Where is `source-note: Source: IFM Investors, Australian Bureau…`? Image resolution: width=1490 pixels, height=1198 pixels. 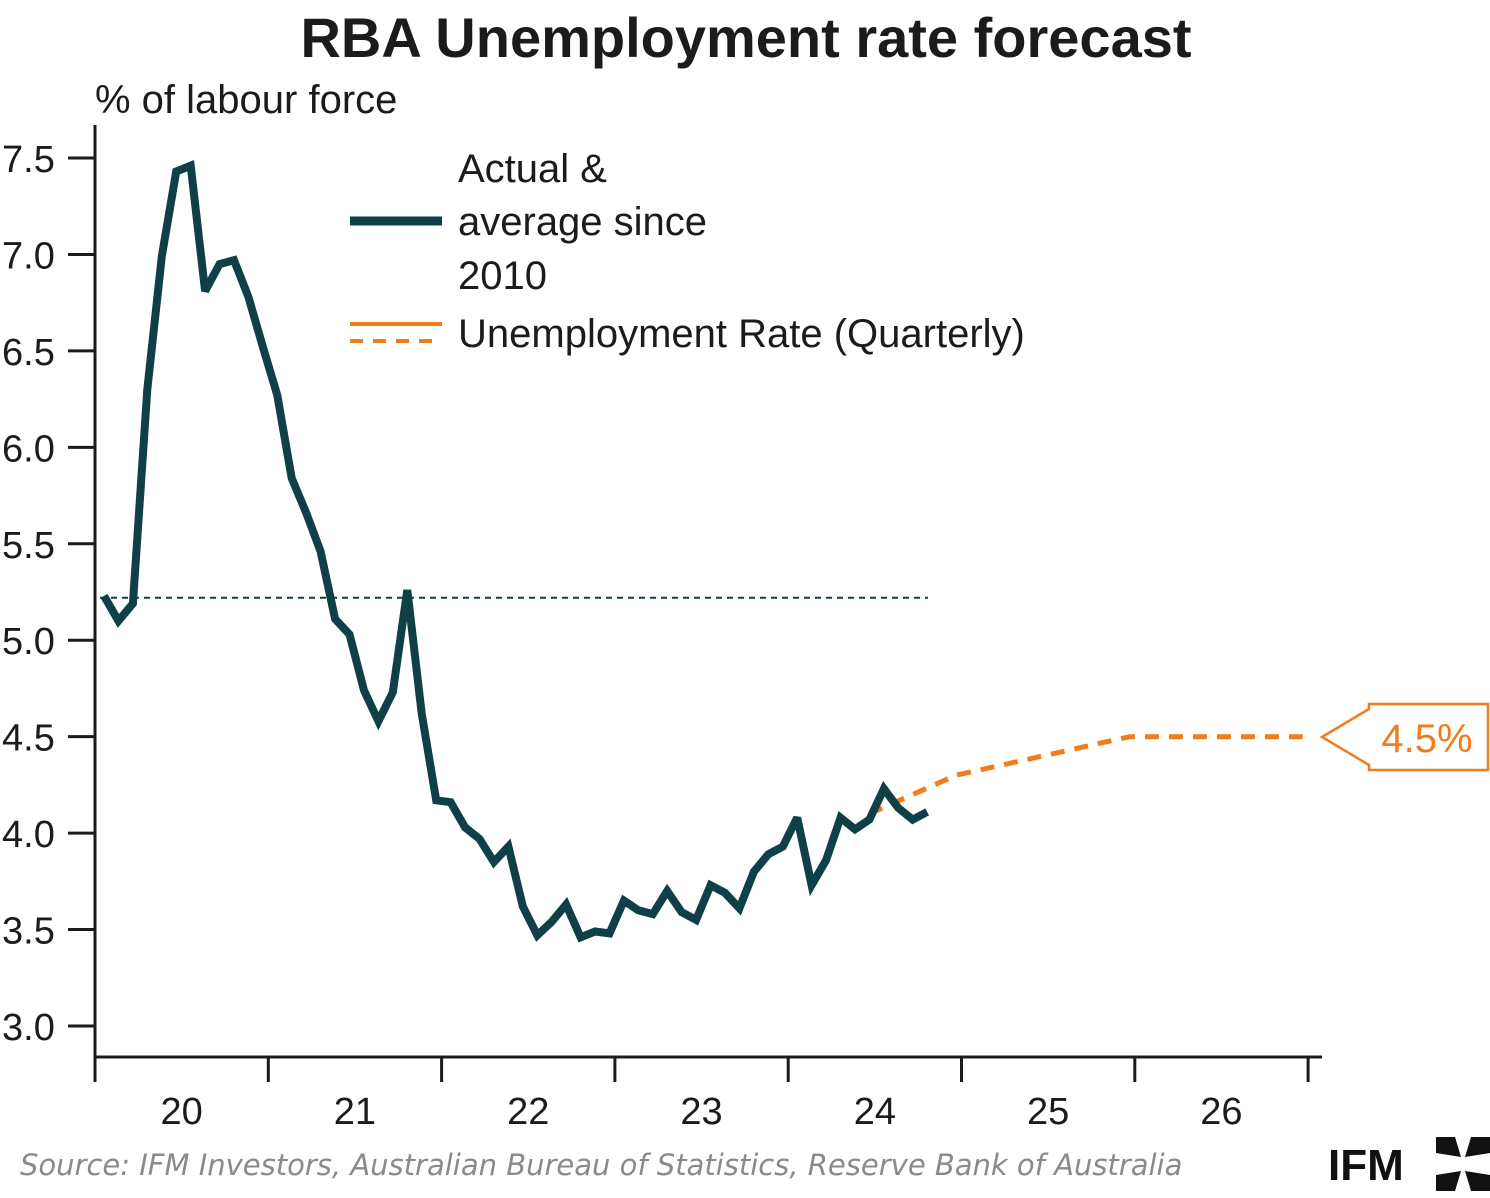
source-note: Source: IFM Investors, Australian Bureau… is located at coordinates (601, 1165).